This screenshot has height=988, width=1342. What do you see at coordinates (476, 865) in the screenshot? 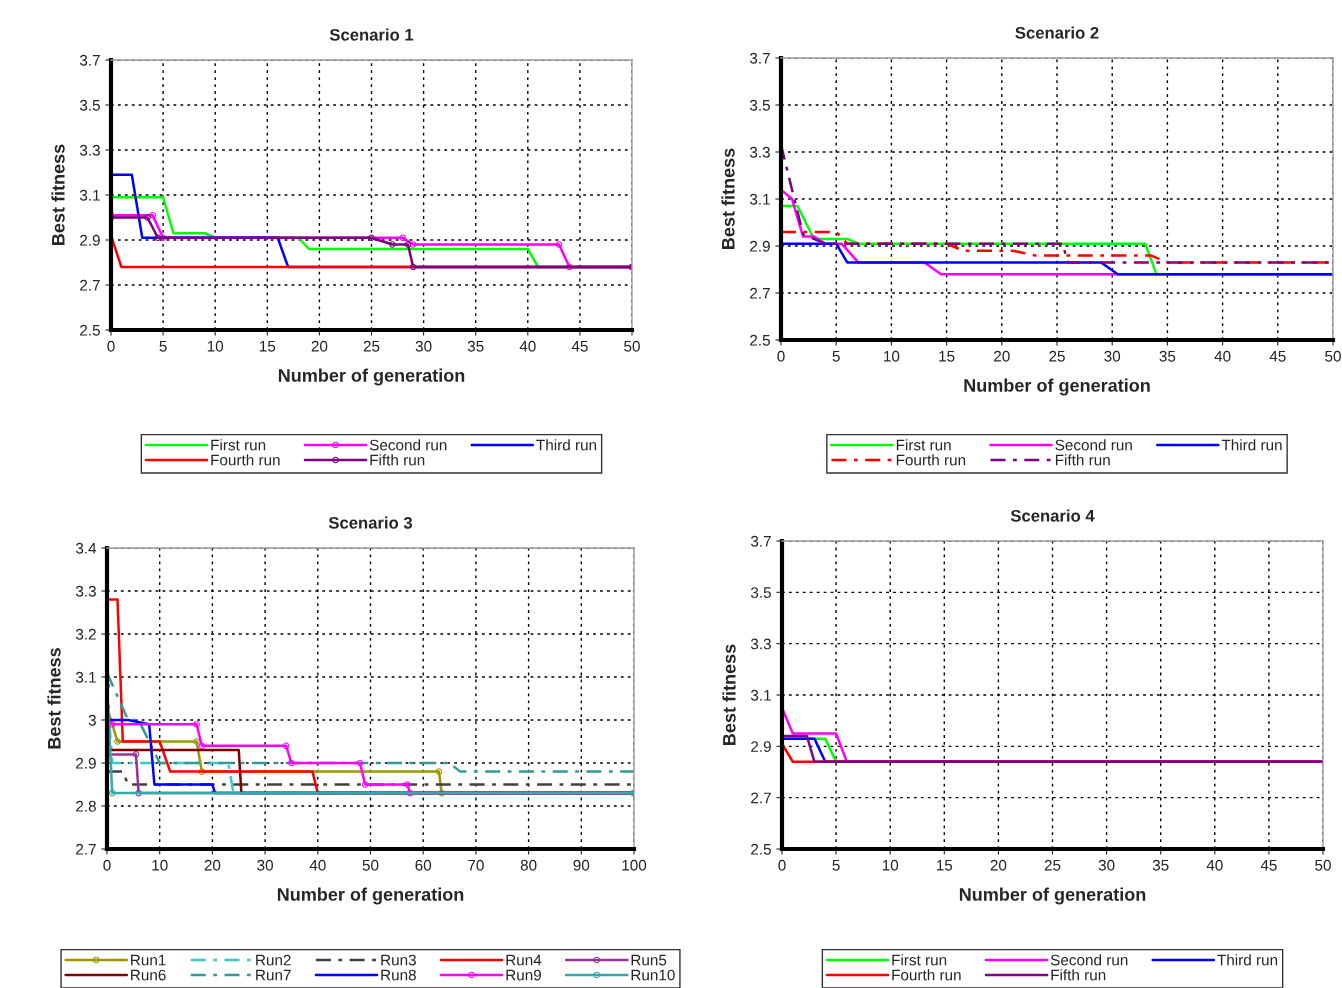
I see `x-tick-label: 70` at bounding box center [476, 865].